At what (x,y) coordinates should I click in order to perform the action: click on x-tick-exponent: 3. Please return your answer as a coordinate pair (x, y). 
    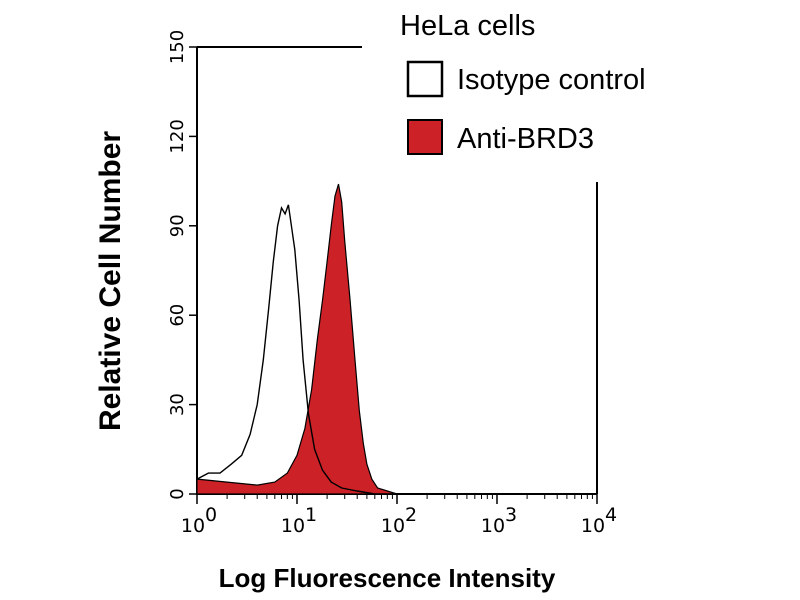
    Looking at the image, I should click on (511, 515).